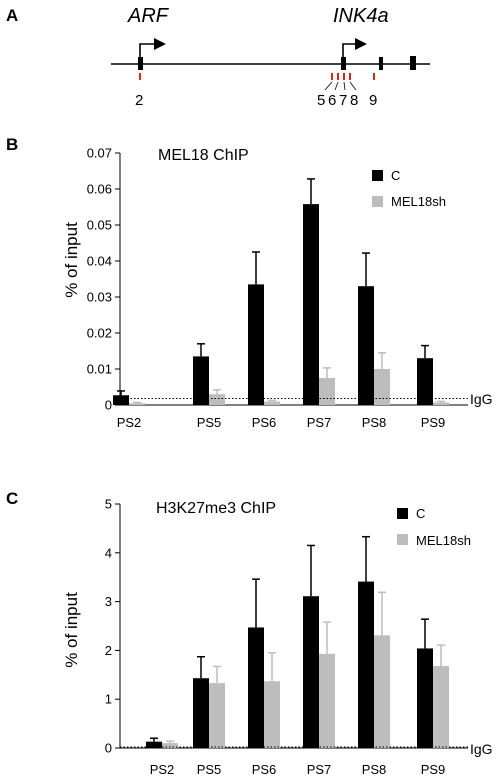 This screenshot has width=499, height=780. I want to click on y-tick-label: 0.04, so click(99, 261).